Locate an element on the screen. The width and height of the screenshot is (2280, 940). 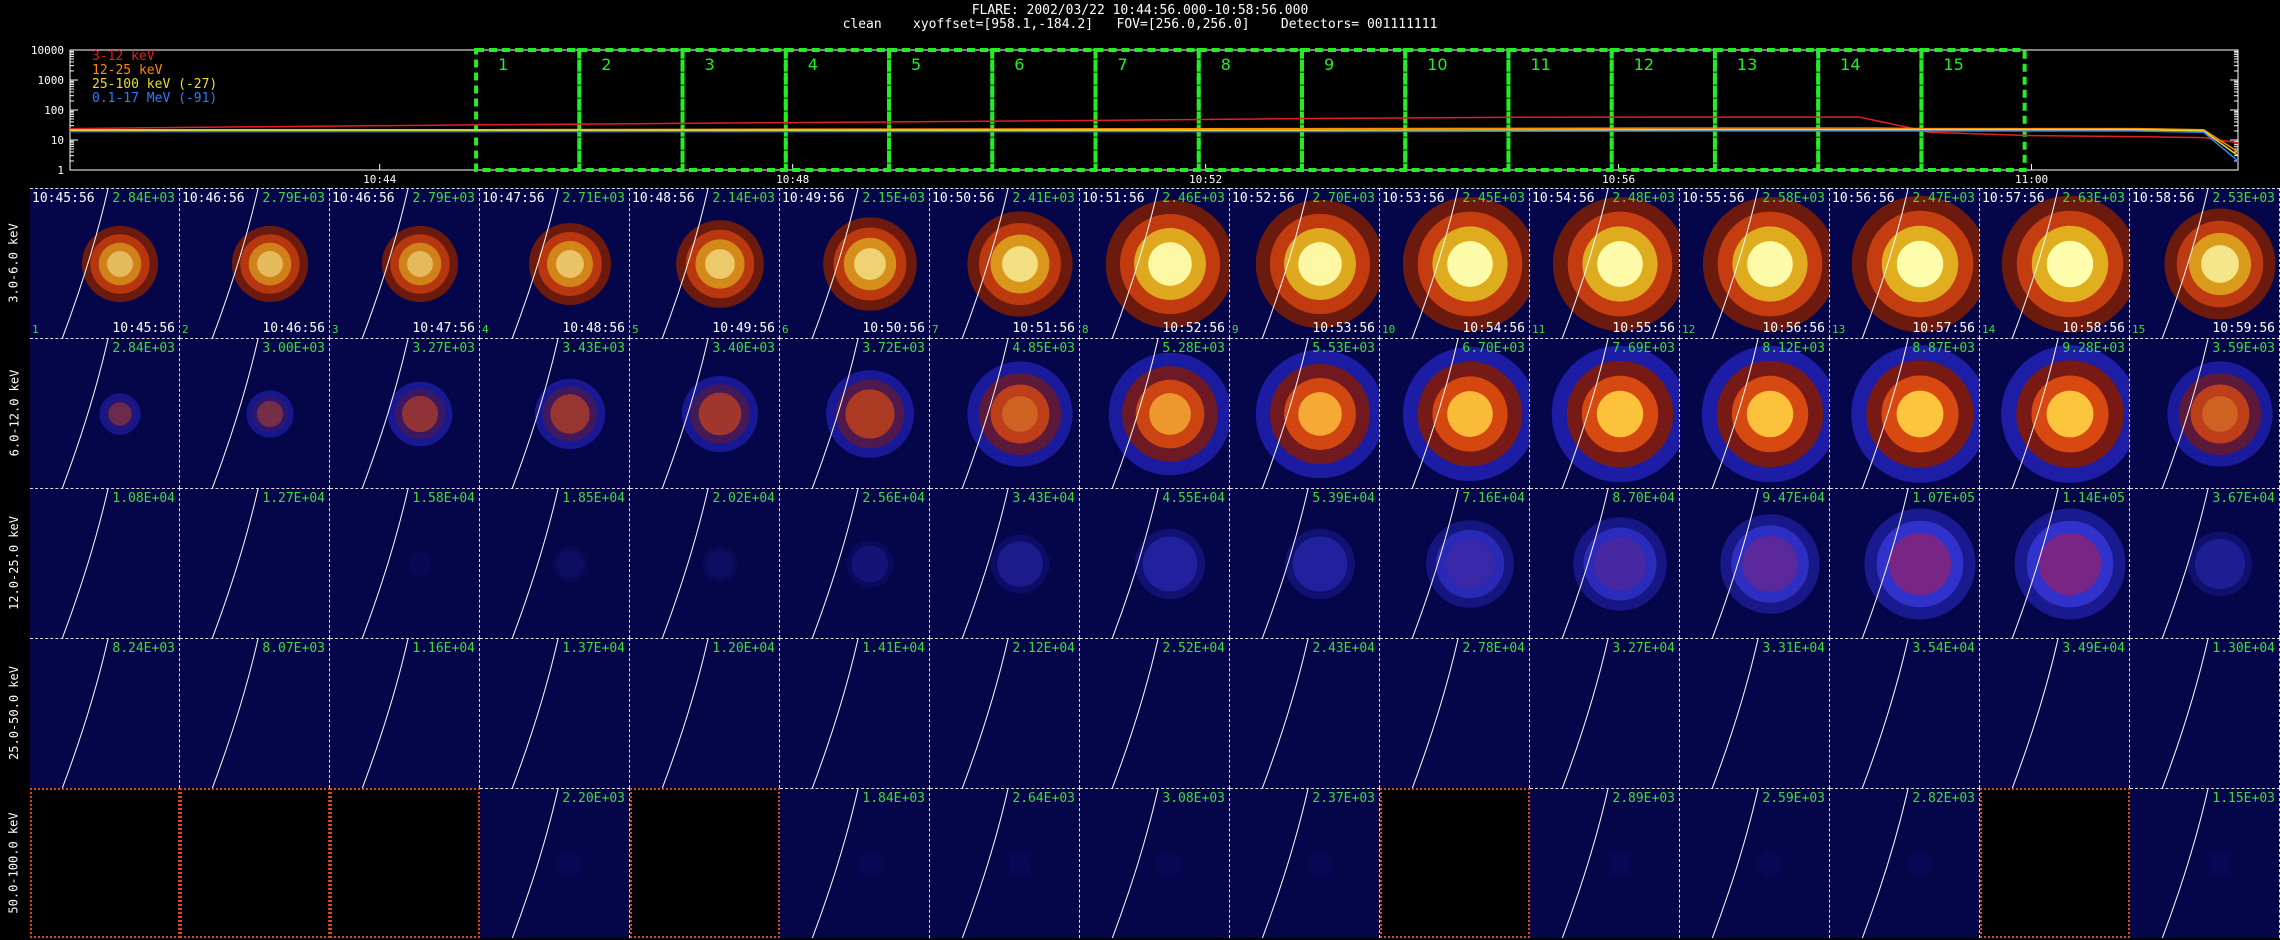
peak-value: 8.24E+03 is located at coordinates (143, 648).